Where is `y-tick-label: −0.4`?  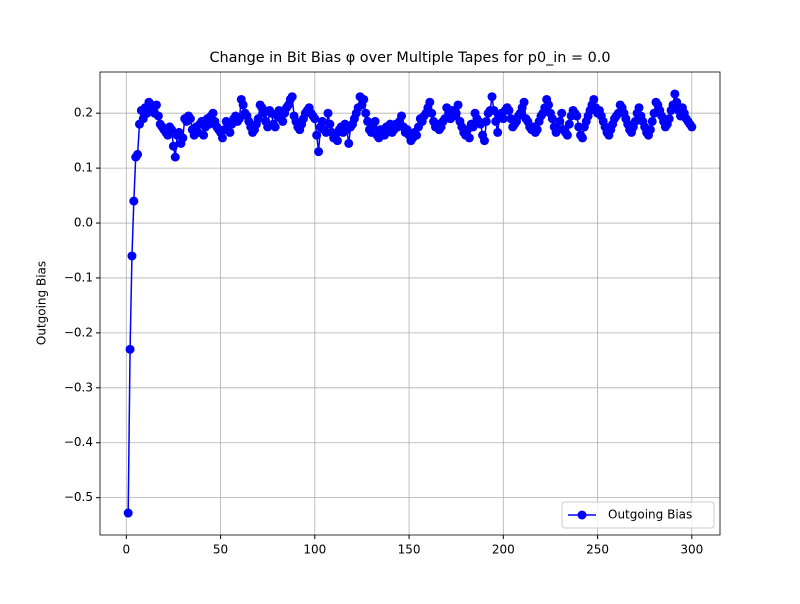
y-tick-label: −0.4 is located at coordinates (78, 442).